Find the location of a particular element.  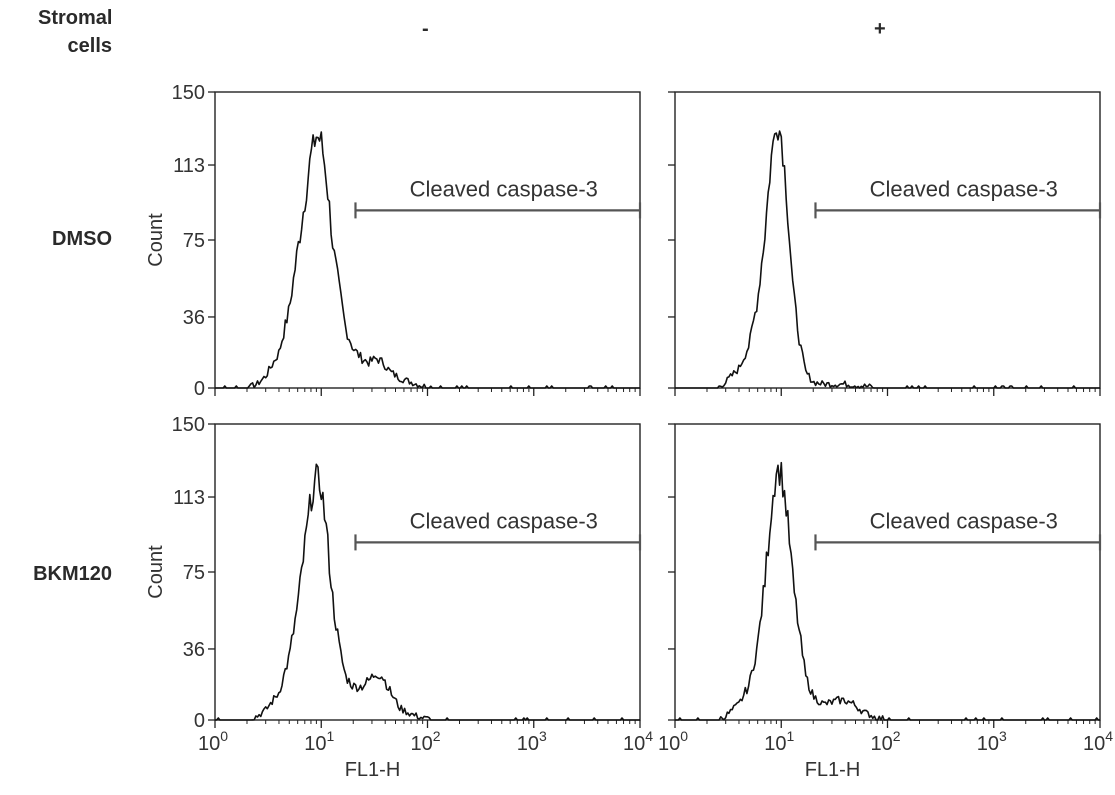

column-header-minus: - is located at coordinates (425, 29).